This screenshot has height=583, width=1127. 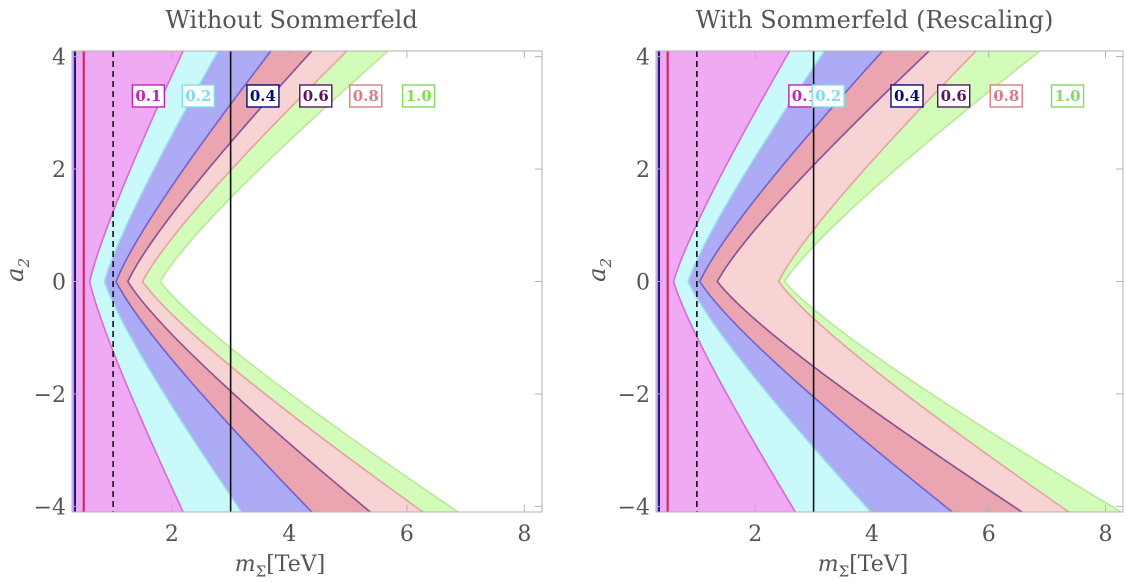 I want to click on x-axis-label-right: mΣ[TeV], so click(x=863, y=566).